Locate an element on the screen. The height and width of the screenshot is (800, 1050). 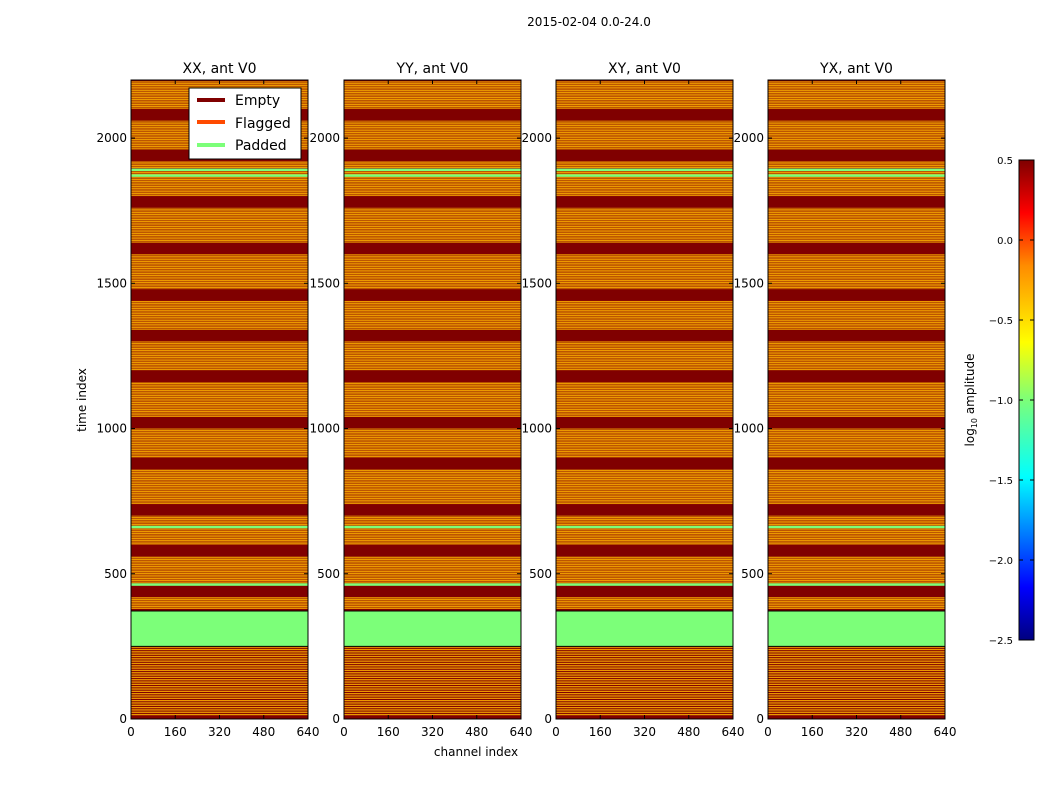
x-tick-label: 480 is located at coordinates (900, 732).